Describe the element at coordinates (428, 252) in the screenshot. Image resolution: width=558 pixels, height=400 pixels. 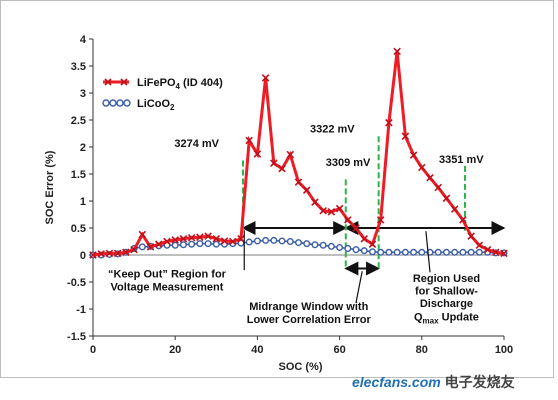
I see `shallow-discharge-pointer` at that location.